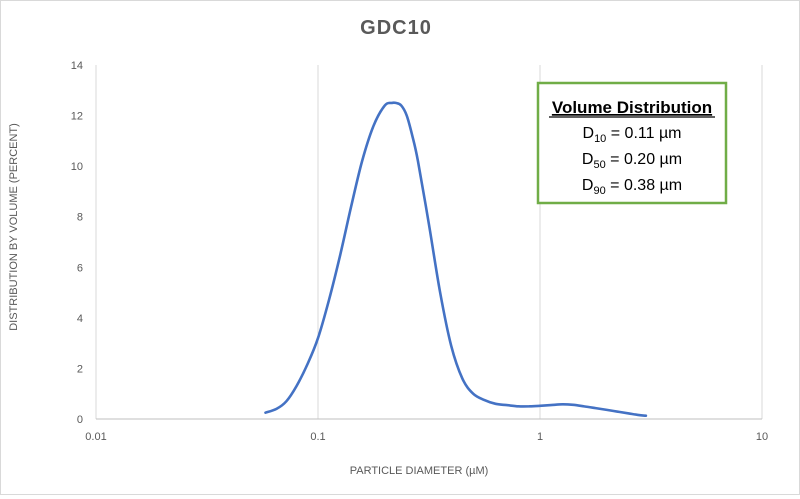  I want to click on distribution-box-border, so click(632, 143).